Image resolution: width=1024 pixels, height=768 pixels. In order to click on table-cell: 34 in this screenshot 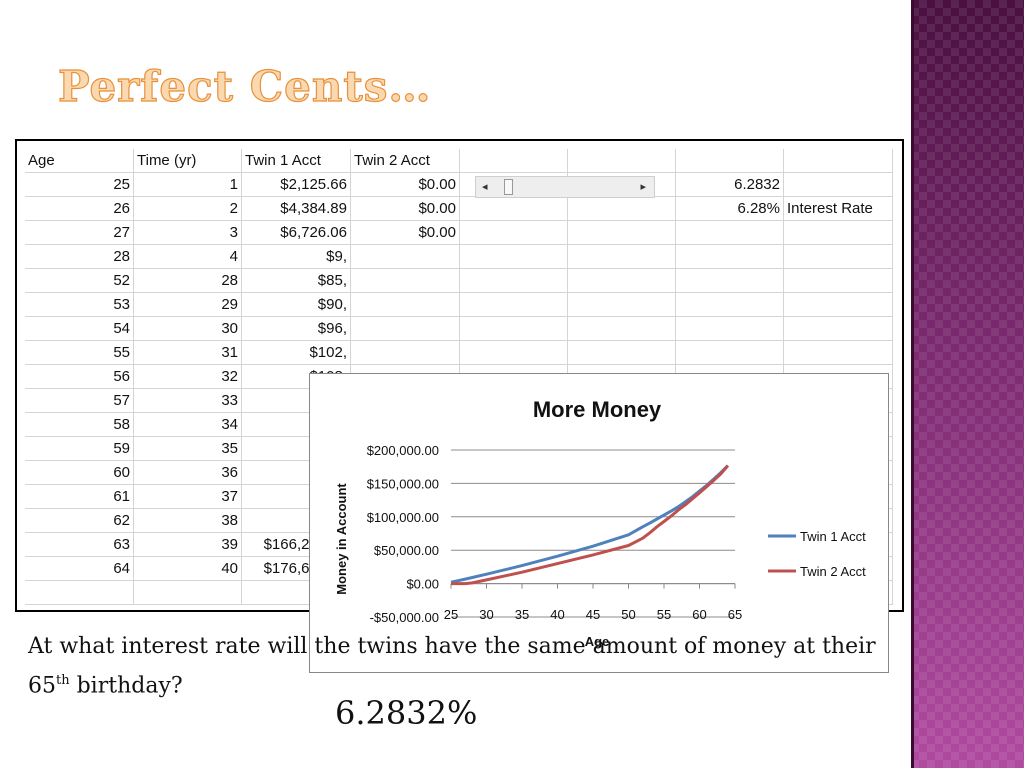, I will do `click(188, 425)`.